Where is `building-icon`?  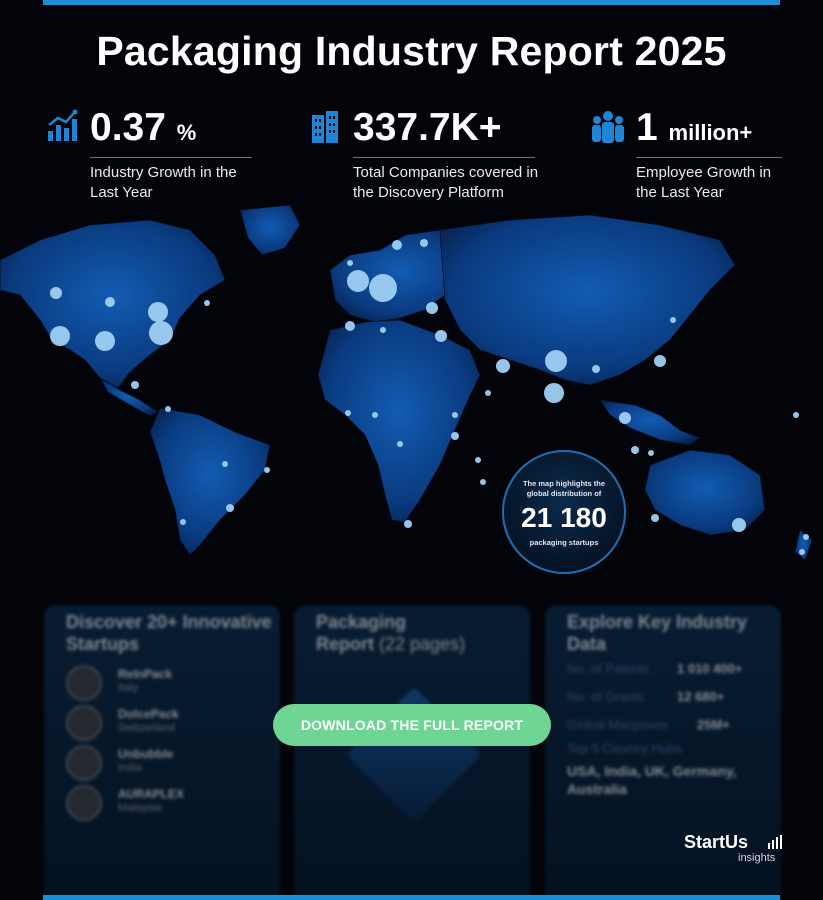 building-icon is located at coordinates (325, 127).